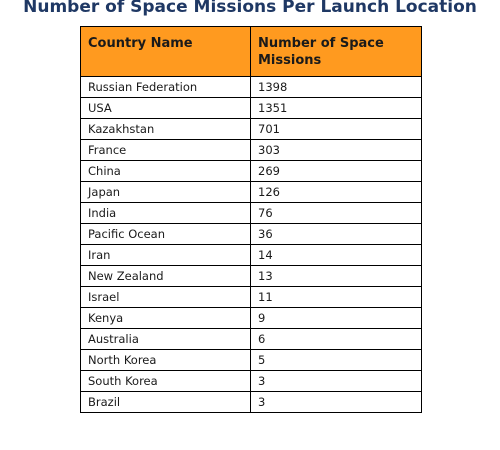 The width and height of the screenshot is (500, 450). What do you see at coordinates (336, 234) in the screenshot?
I see `mission-count-cell: 36` at bounding box center [336, 234].